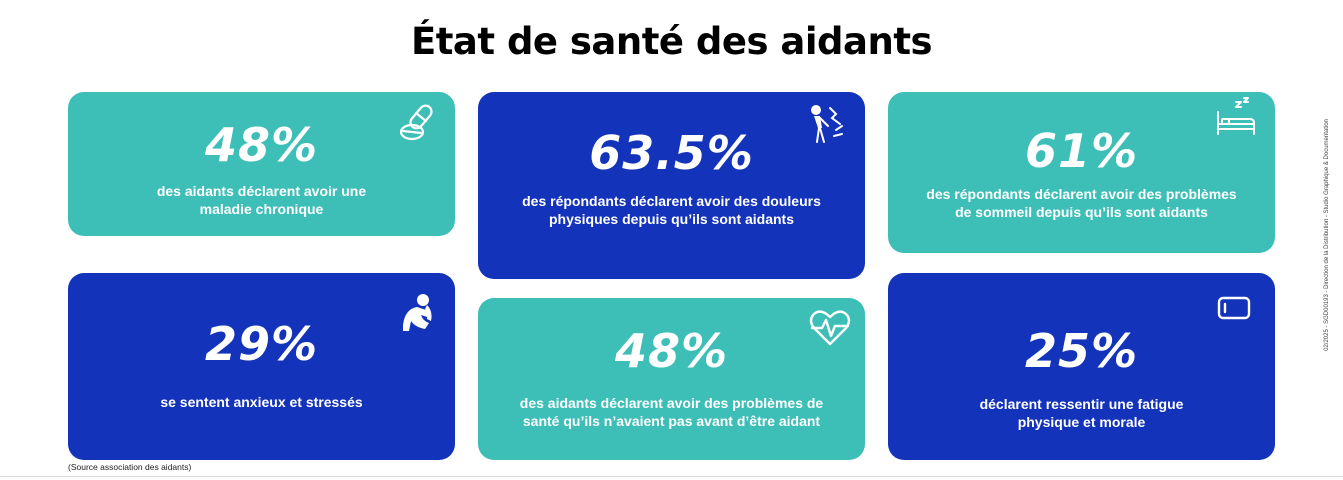  I want to click on source-note: (Source association des aidants), so click(130, 467).